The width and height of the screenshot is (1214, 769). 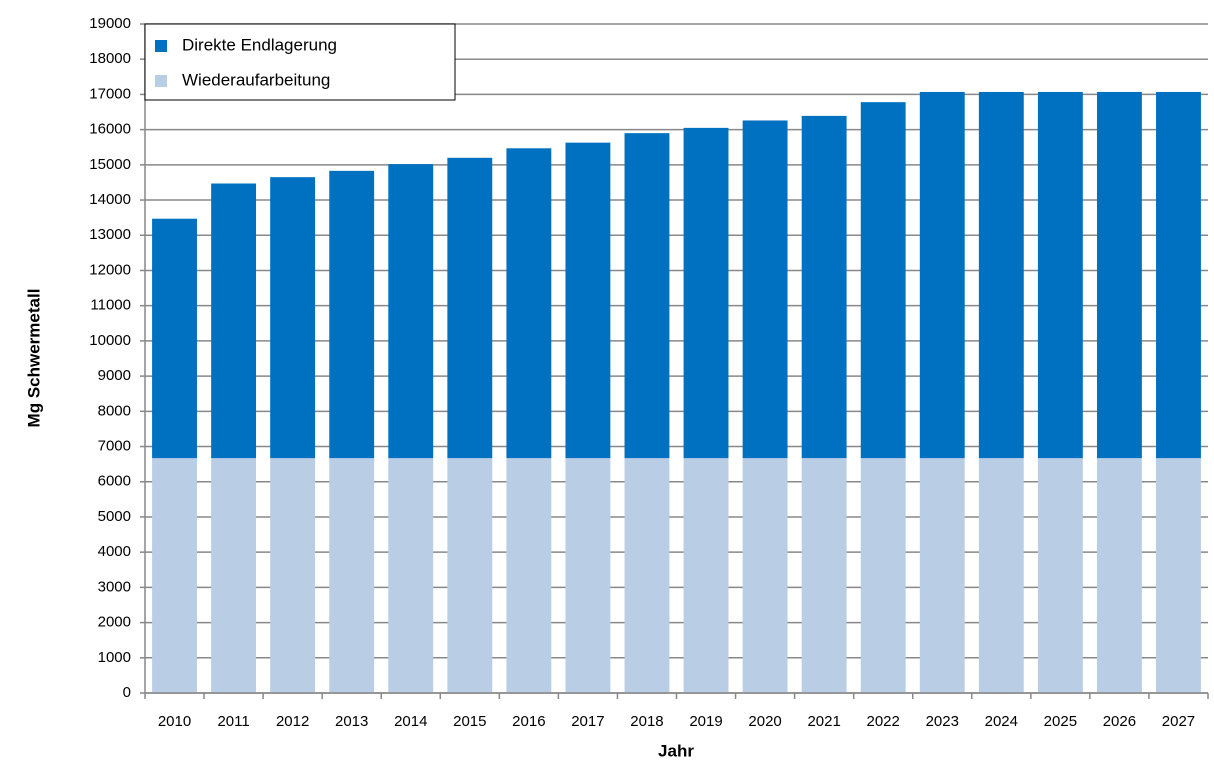 What do you see at coordinates (883, 721) in the screenshot?
I see `x-tick-label: 2022` at bounding box center [883, 721].